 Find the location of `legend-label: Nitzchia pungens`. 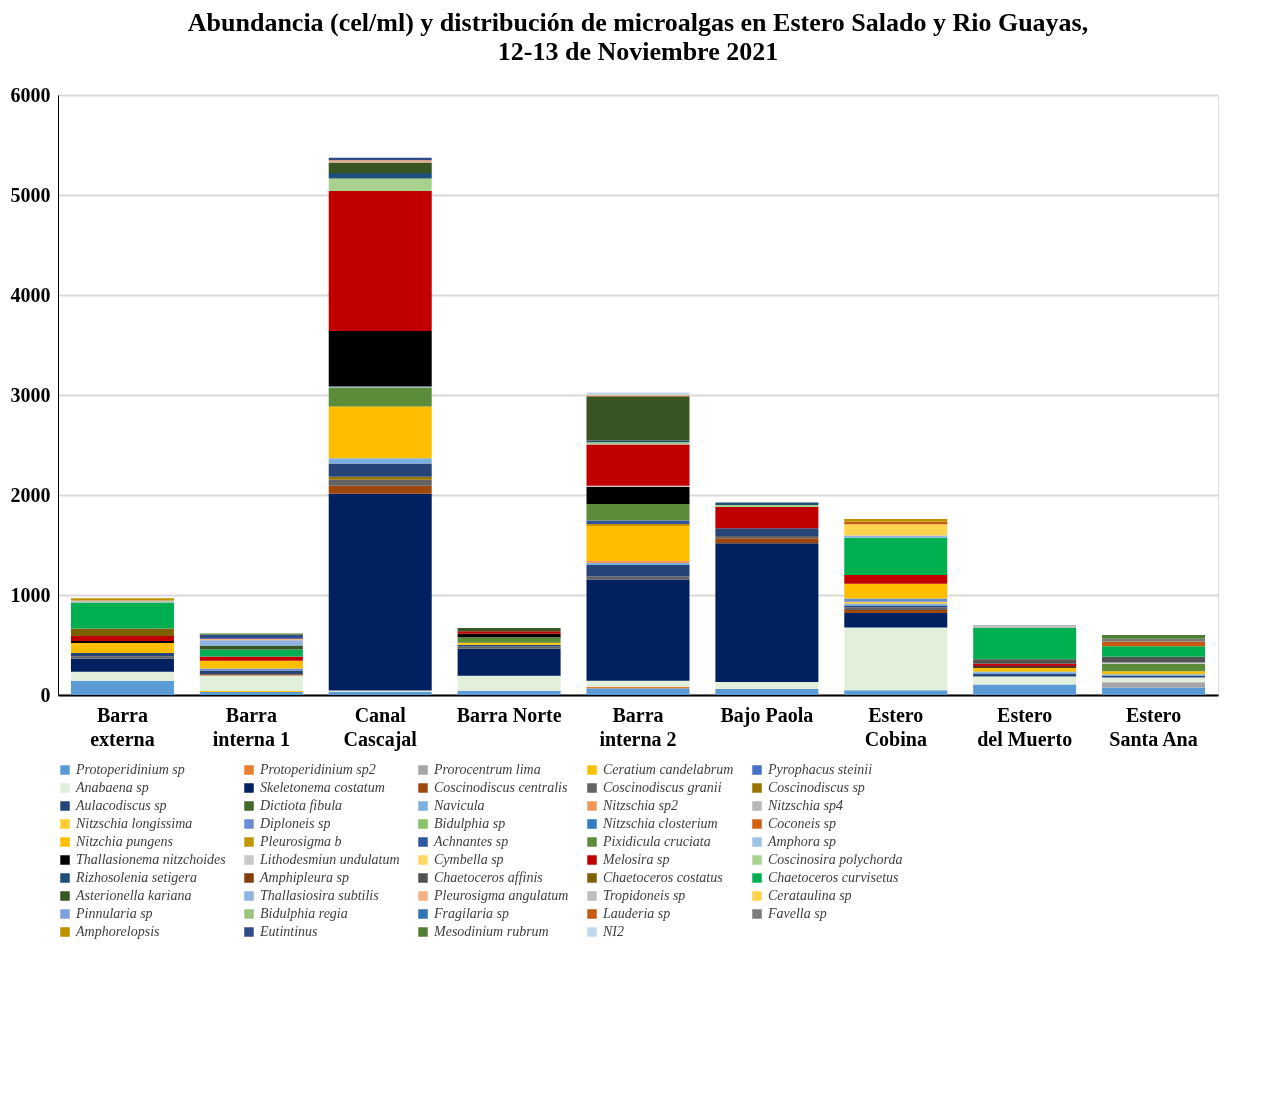

legend-label: Nitzchia pungens is located at coordinates (124, 841).